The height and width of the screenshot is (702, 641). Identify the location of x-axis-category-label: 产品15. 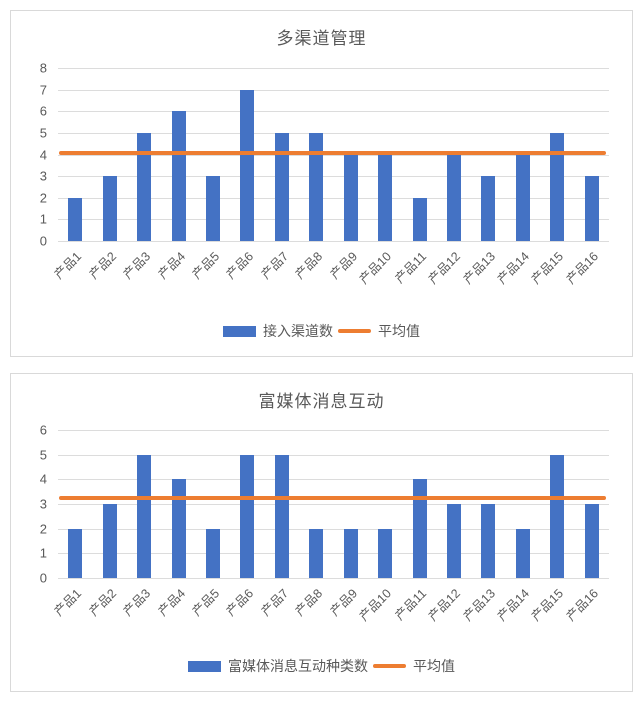
(548, 268).